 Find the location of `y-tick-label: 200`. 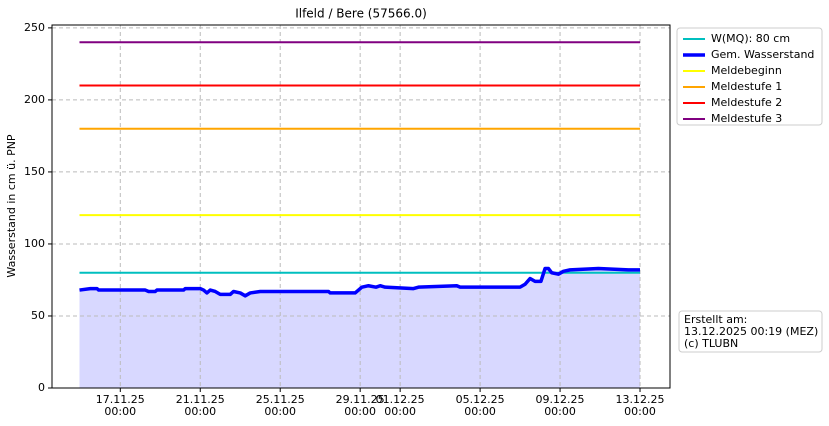

y-tick-label: 200 is located at coordinates (34, 99).